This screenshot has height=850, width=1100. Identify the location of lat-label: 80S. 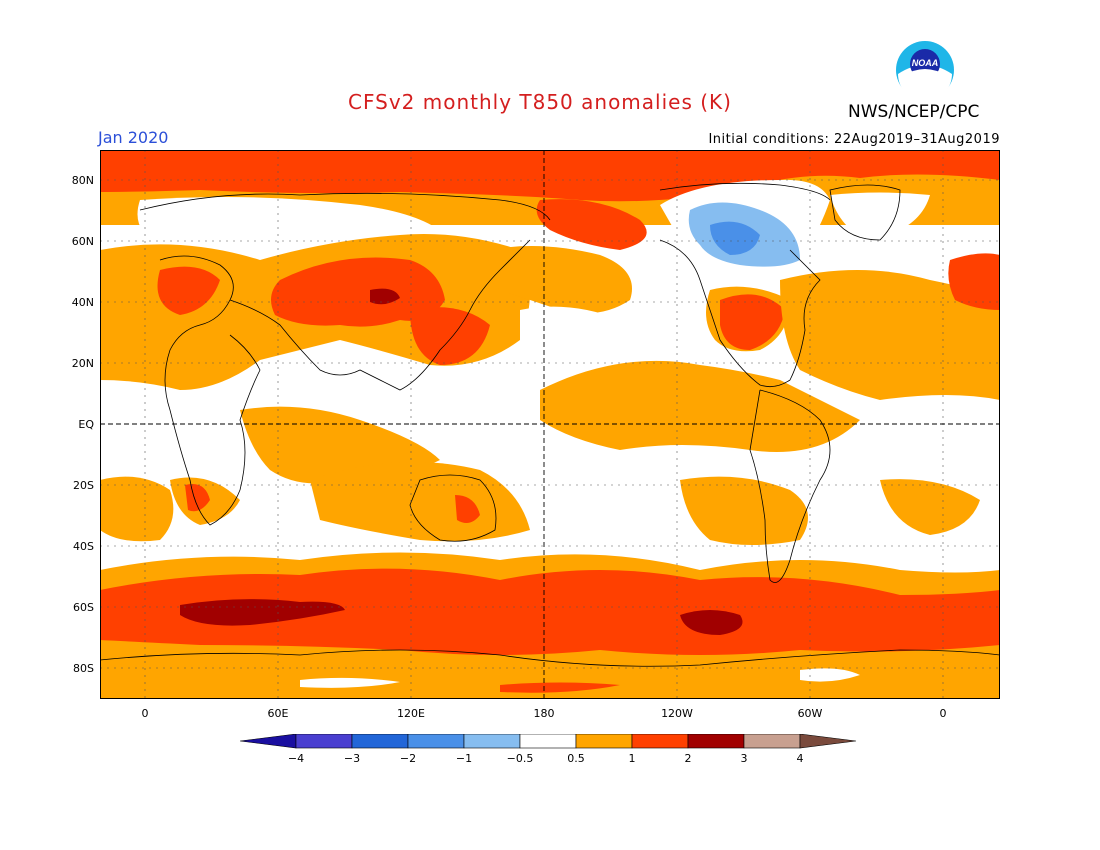
(83, 668).